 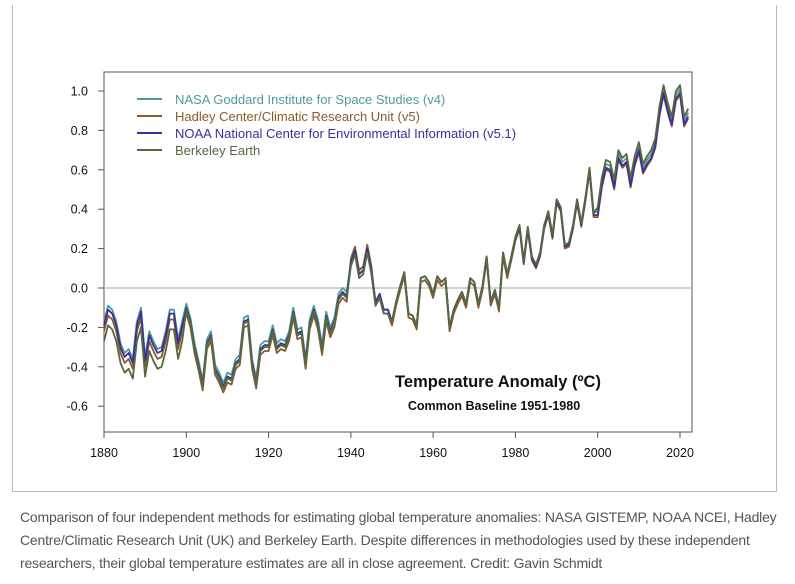 What do you see at coordinates (494, 406) in the screenshot?
I see `chart-subtitle: Common Baseline 1951-1980` at bounding box center [494, 406].